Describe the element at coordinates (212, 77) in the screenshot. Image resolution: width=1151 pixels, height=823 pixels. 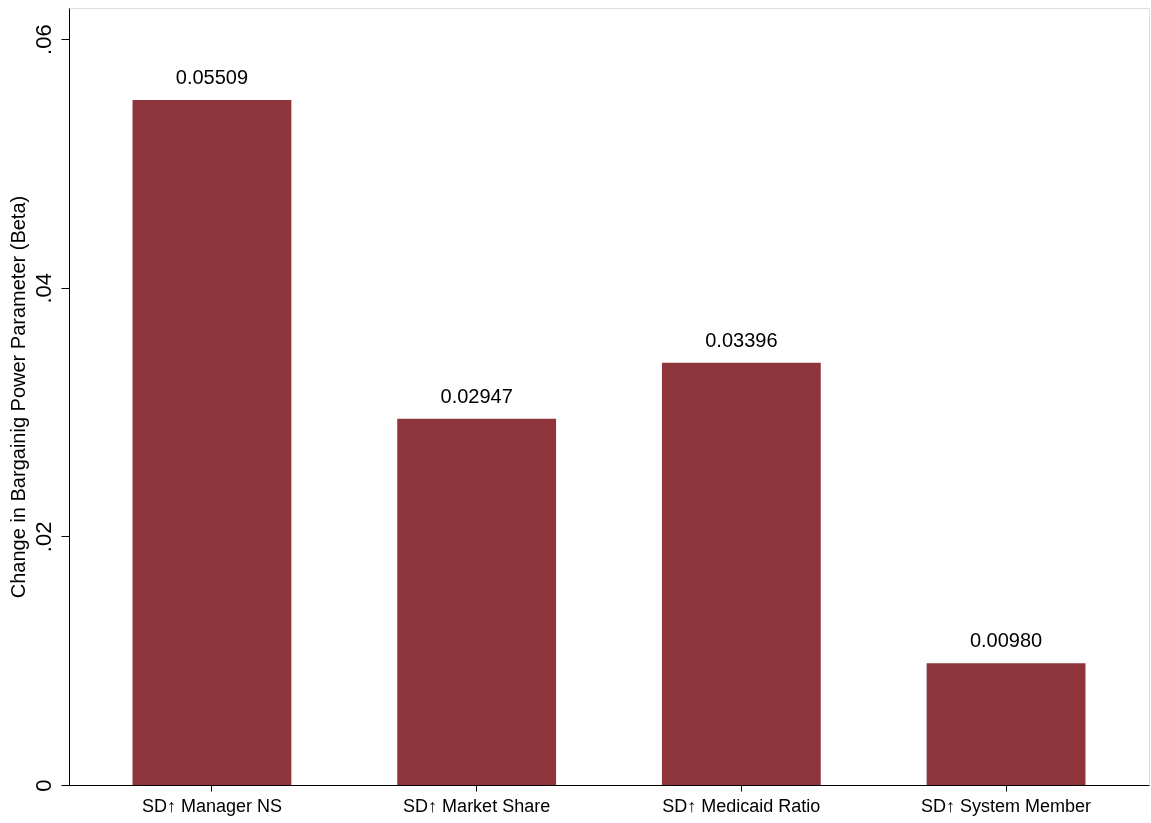
I see `data-label: 0.05509` at that location.